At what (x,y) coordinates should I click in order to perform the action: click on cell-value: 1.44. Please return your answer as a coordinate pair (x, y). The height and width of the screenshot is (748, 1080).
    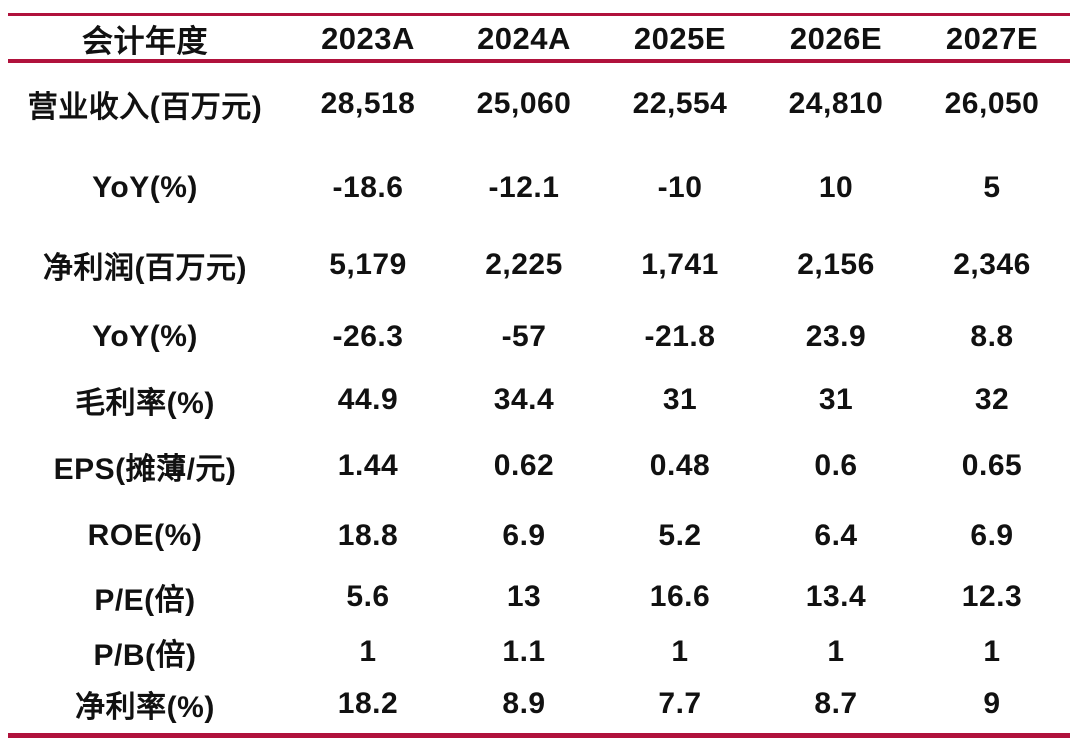
    Looking at the image, I should click on (368, 465).